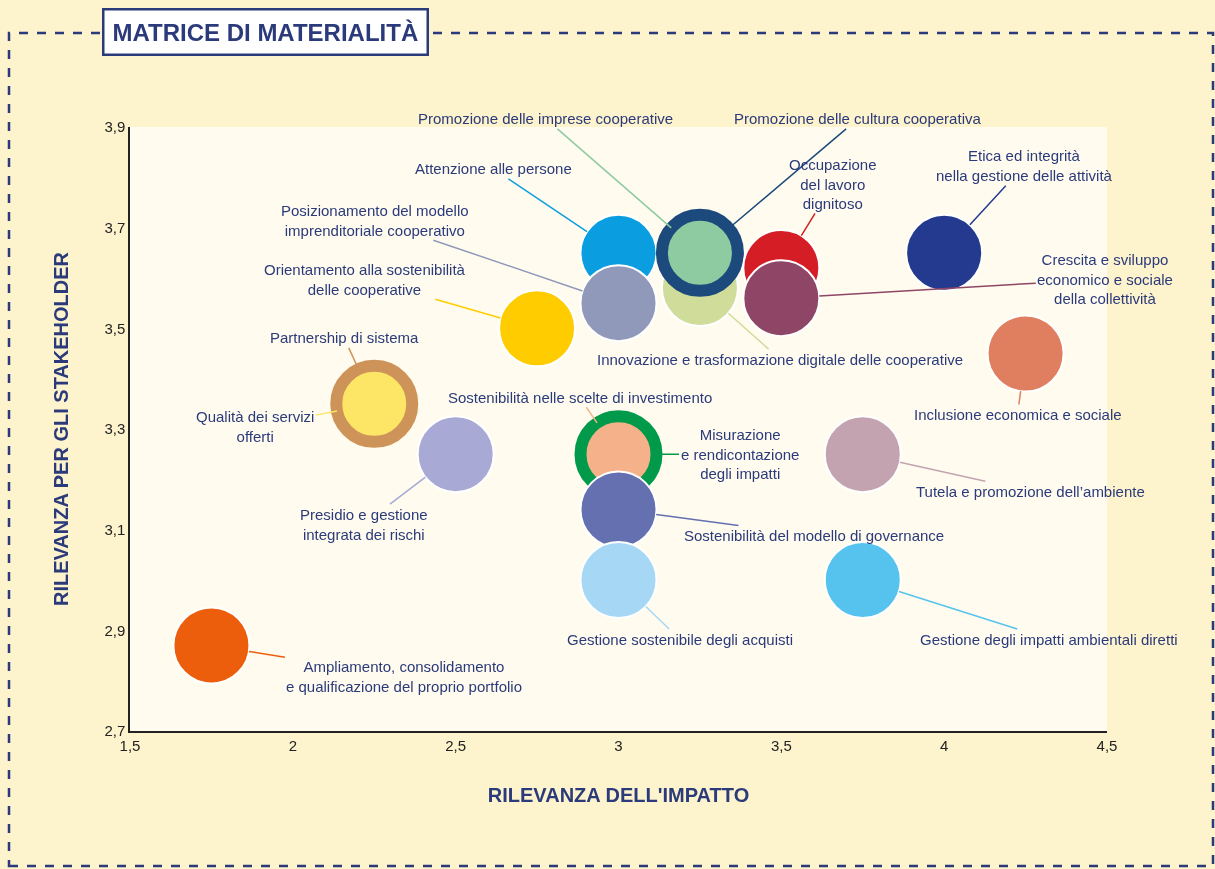 The height and width of the screenshot is (869, 1215). Describe the element at coordinates (365, 279) in the screenshot. I see `annotation: Orientamento alla sostenibilità delle cooperative` at that location.